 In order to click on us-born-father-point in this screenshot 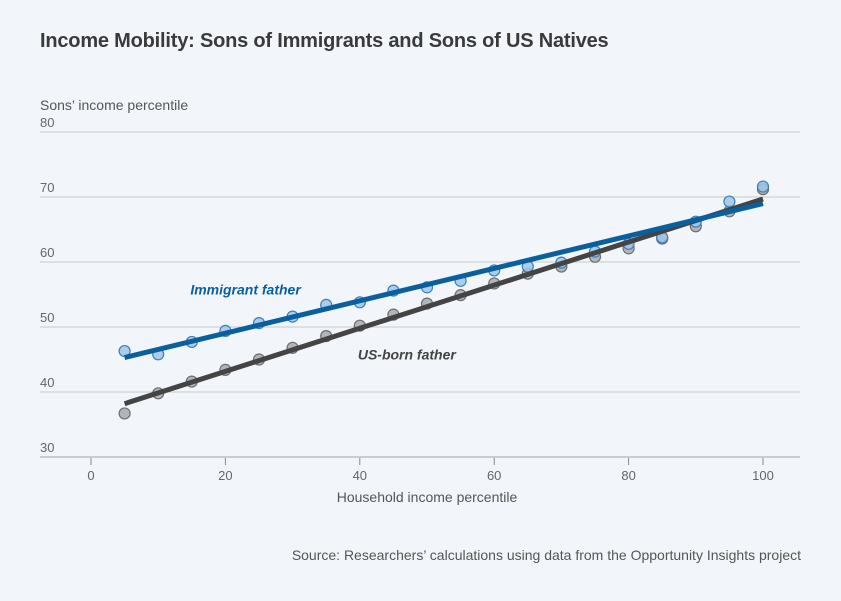, I will do `click(124, 413)`.